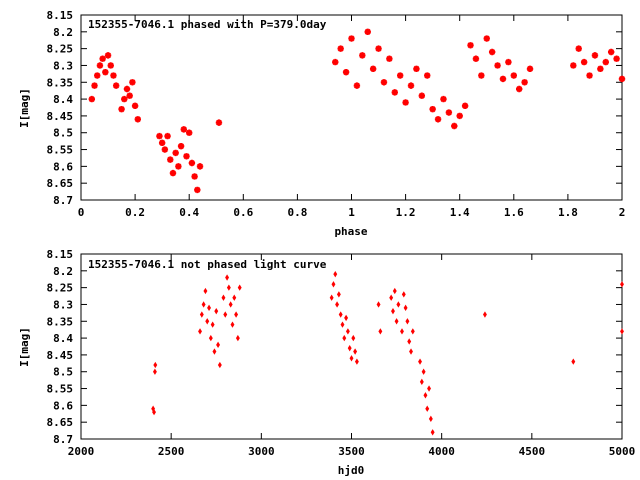 The height and width of the screenshot is (480, 640). I want to click on bottom-y-tick-label: 8.55, so click(60, 389).